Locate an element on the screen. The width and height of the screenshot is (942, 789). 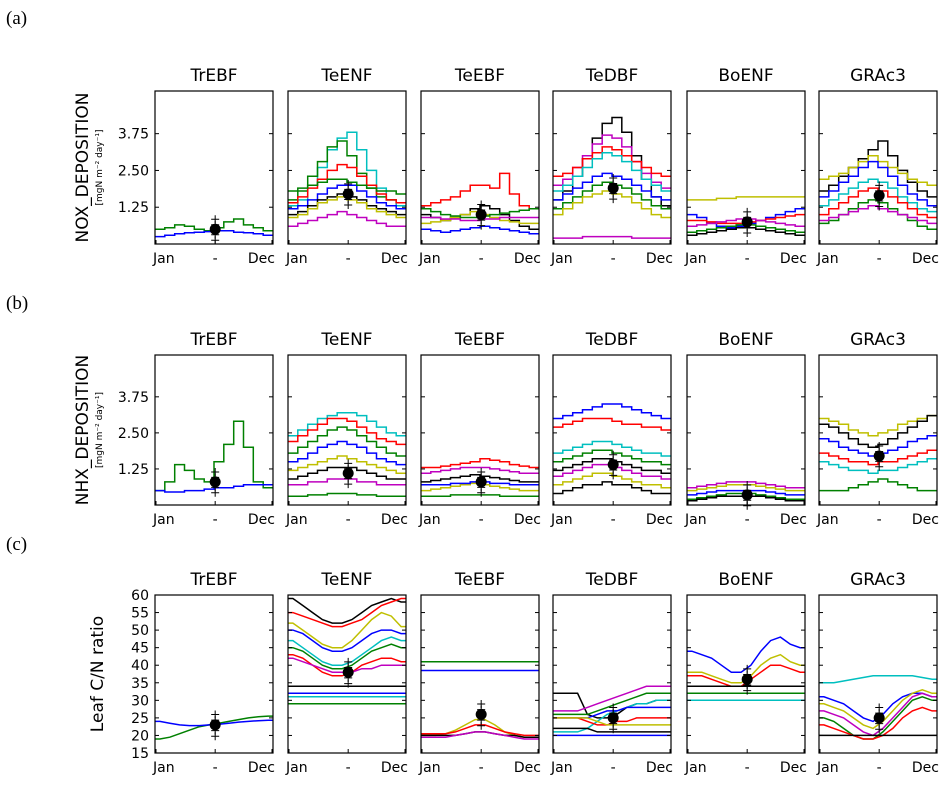
panel-label-b: (b) is located at coordinates (17, 303).